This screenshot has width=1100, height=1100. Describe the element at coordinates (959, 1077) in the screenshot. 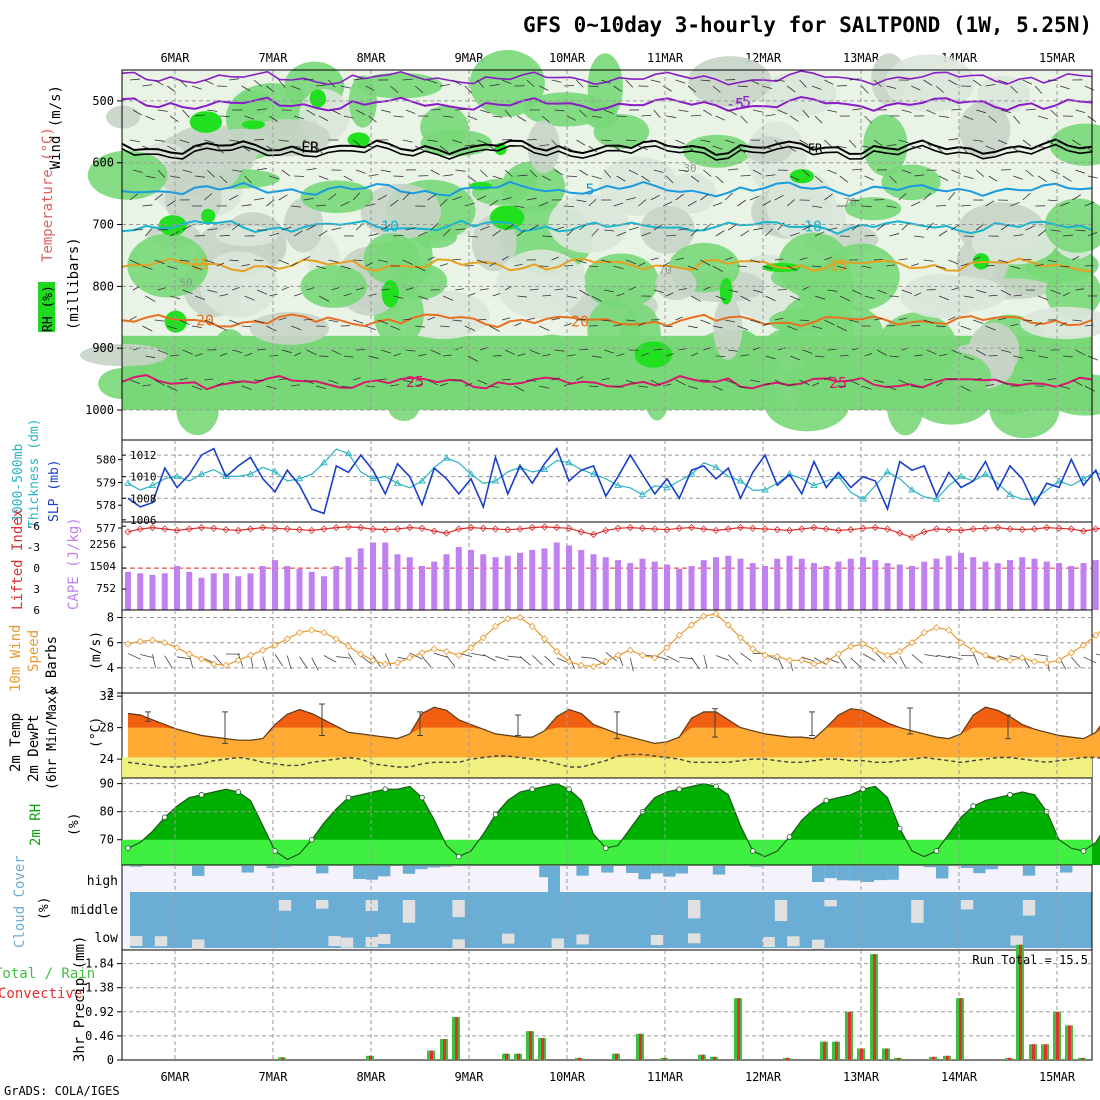

I see `bottom-date-8: 14MAR` at that location.